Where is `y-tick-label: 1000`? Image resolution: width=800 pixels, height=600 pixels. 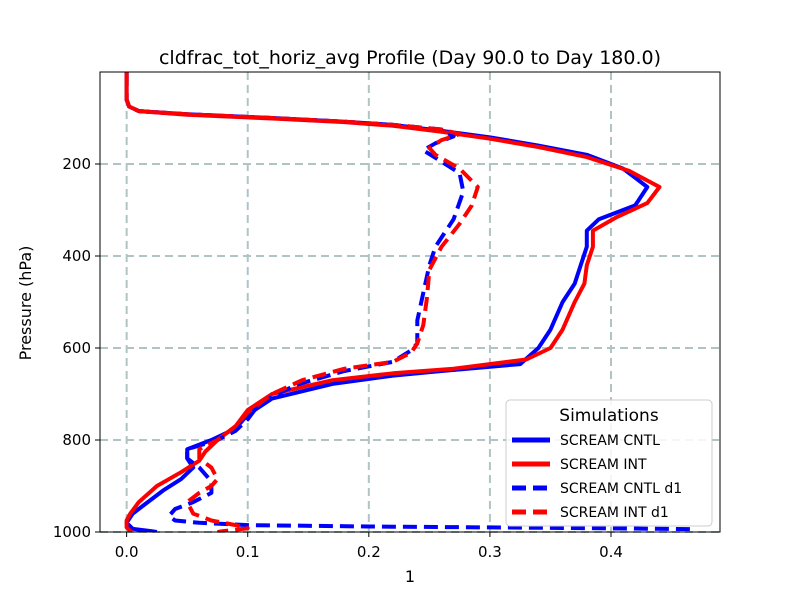 y-tick-label: 1000 is located at coordinates (72, 532).